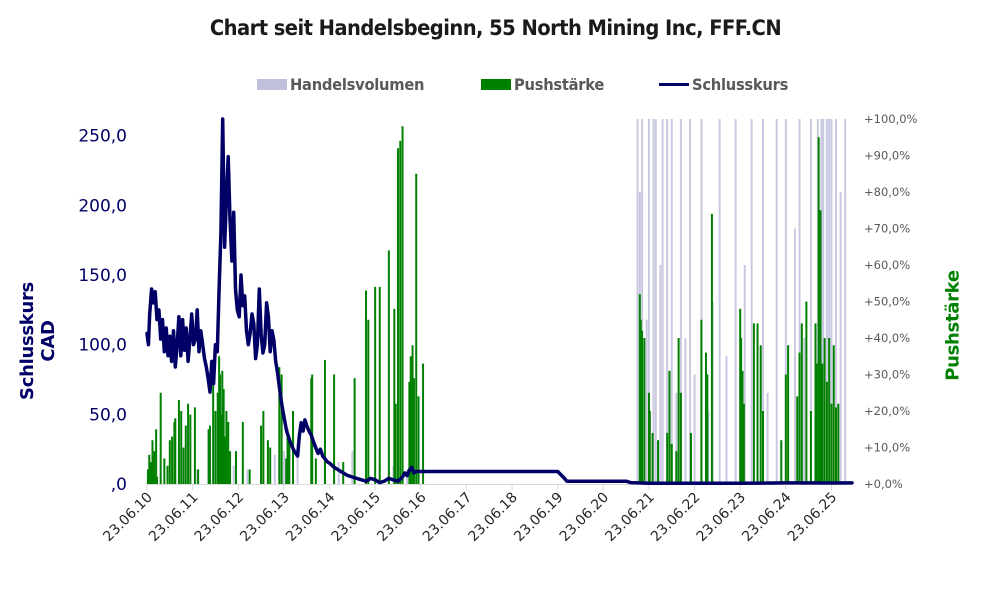 This screenshot has height=593, width=991. Describe the element at coordinates (102, 137) in the screenshot. I see `y-left-tick-label: 250,0` at that location.